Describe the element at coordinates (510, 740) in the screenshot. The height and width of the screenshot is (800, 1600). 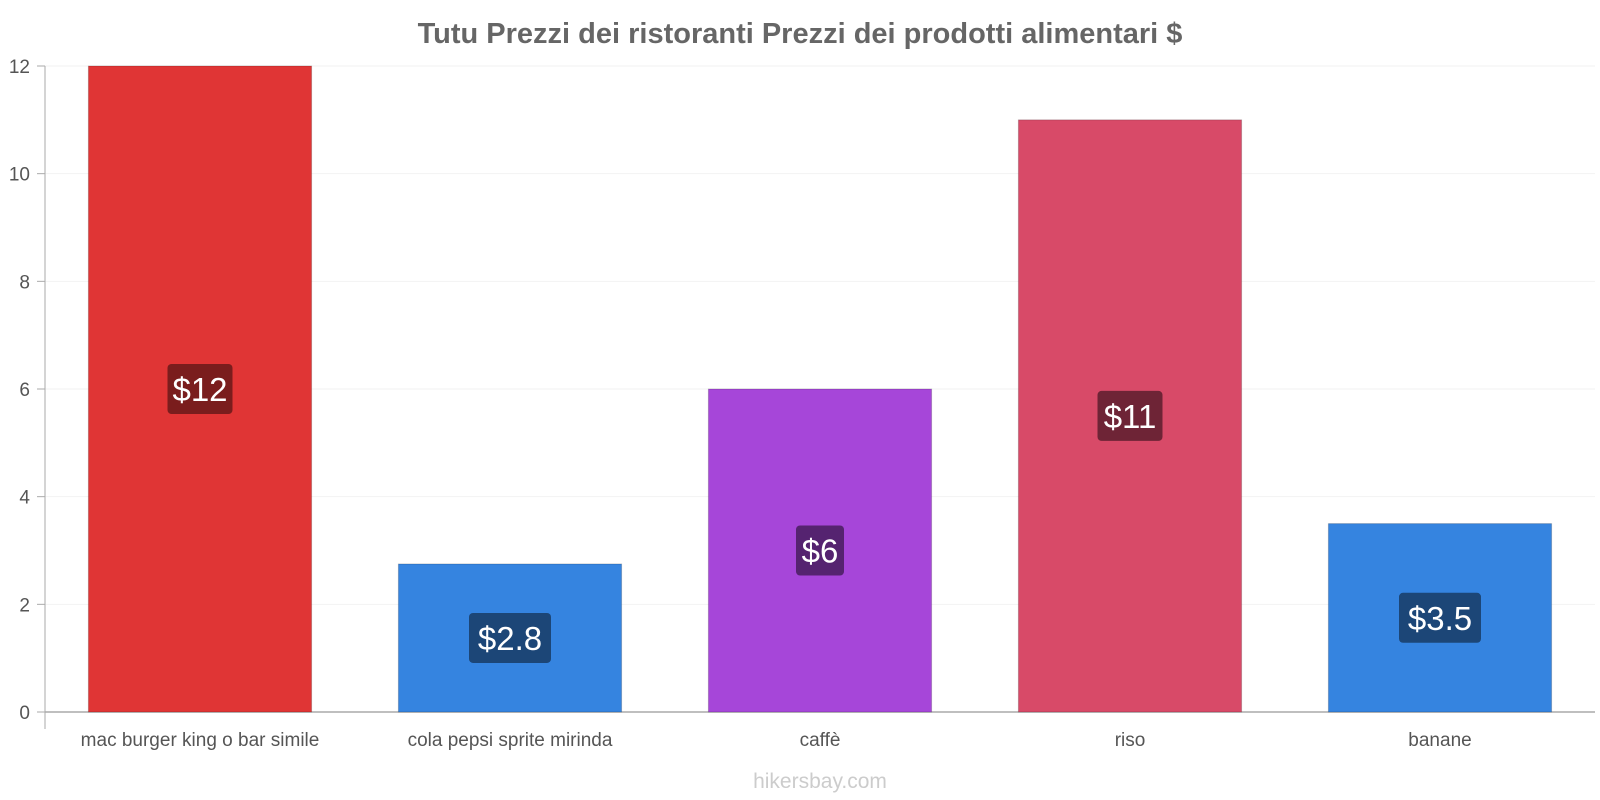
I see `category-label: cola pepsi sprite mirinda` at that location.